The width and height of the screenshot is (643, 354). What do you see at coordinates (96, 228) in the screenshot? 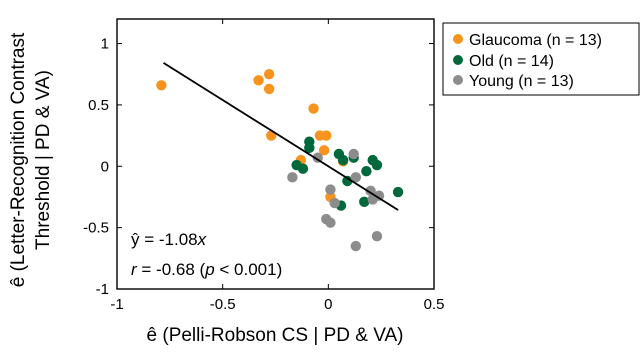
I see `y-tick-label: -0.5` at bounding box center [96, 228].